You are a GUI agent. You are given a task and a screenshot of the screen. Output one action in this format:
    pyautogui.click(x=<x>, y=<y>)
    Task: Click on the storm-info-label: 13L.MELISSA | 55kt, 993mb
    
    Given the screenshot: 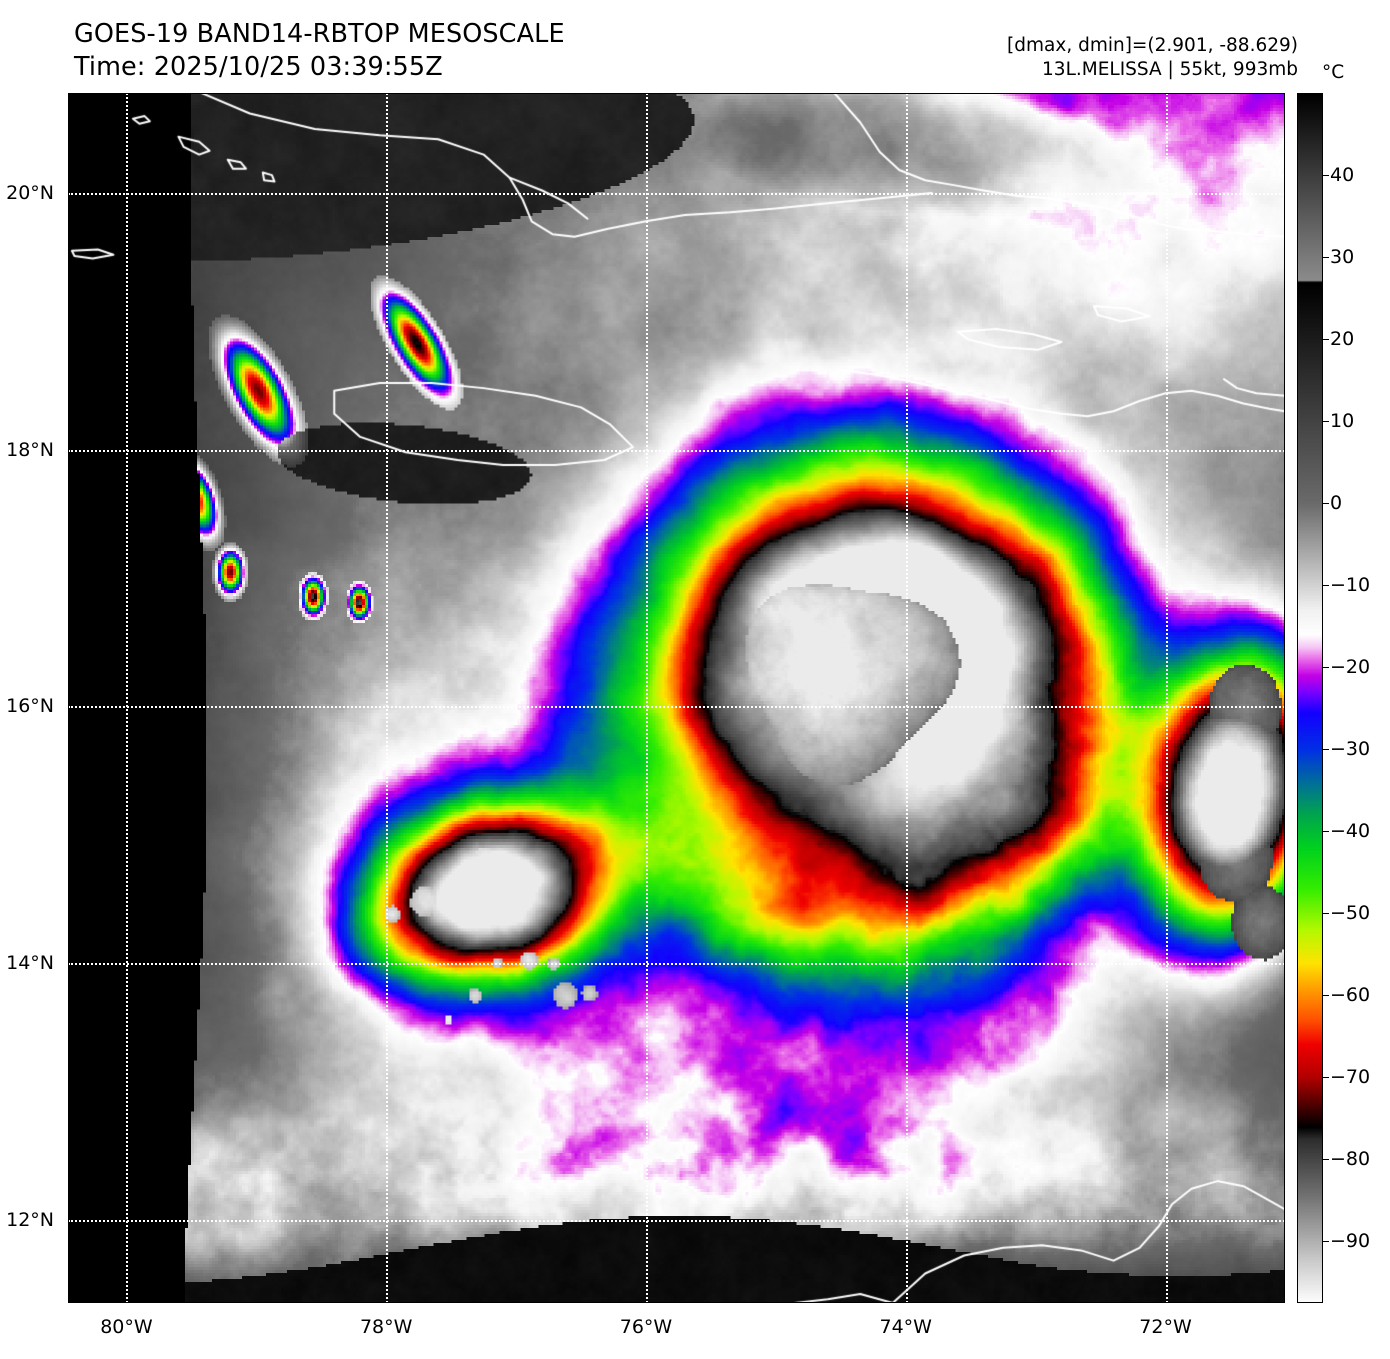 What is the action you would take?
    pyautogui.click(x=1170, y=70)
    